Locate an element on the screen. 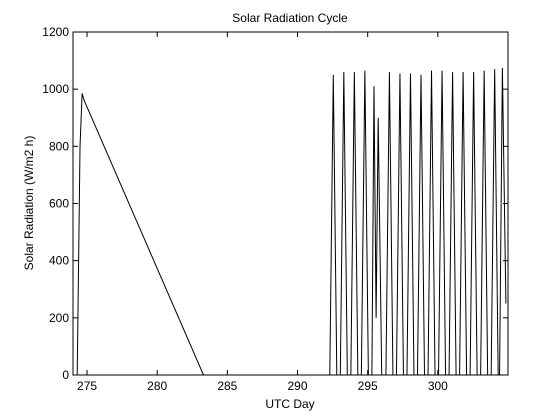 The height and width of the screenshot is (420, 560). y-tick-label: 0 is located at coordinates (65, 375).